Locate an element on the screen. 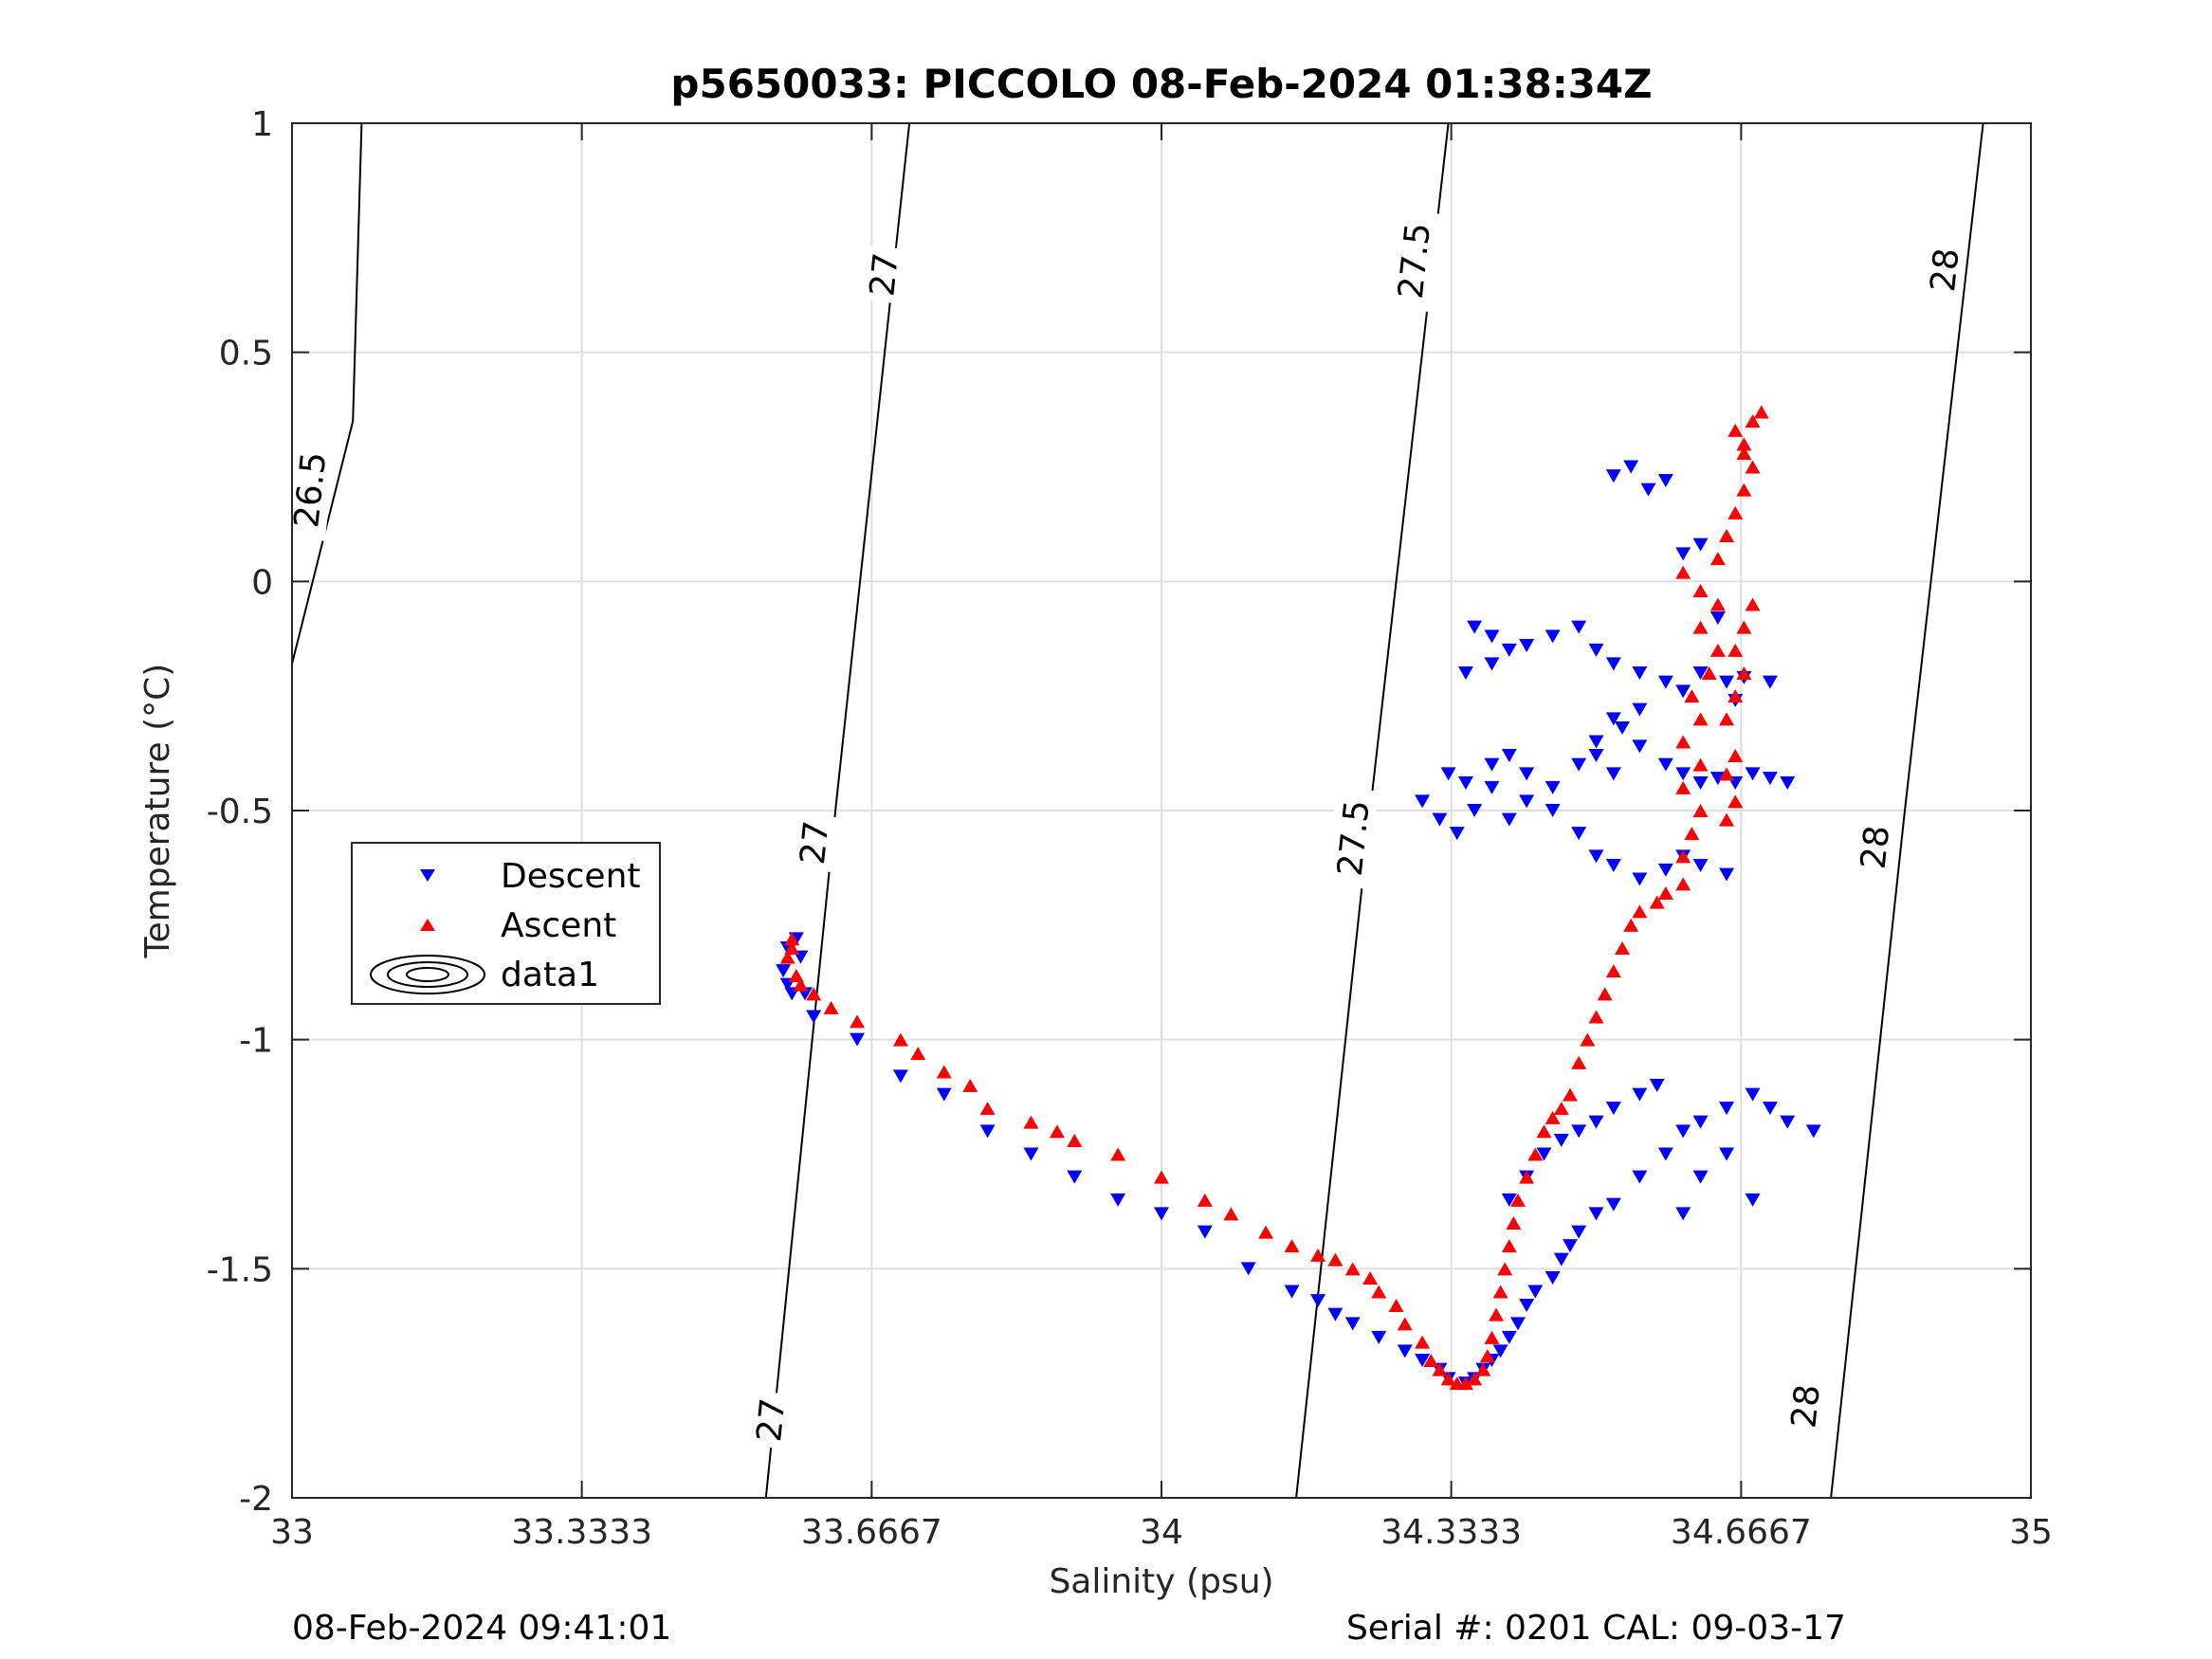  contour-label-group-3: 27 is located at coordinates (770, 1419).